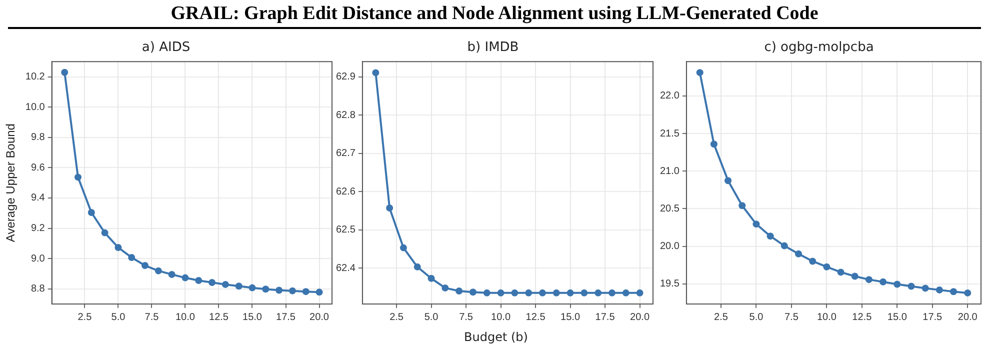 The width and height of the screenshot is (989, 353). Describe the element at coordinates (38, 289) in the screenshot. I see `y-tick-label: 8.8` at that location.